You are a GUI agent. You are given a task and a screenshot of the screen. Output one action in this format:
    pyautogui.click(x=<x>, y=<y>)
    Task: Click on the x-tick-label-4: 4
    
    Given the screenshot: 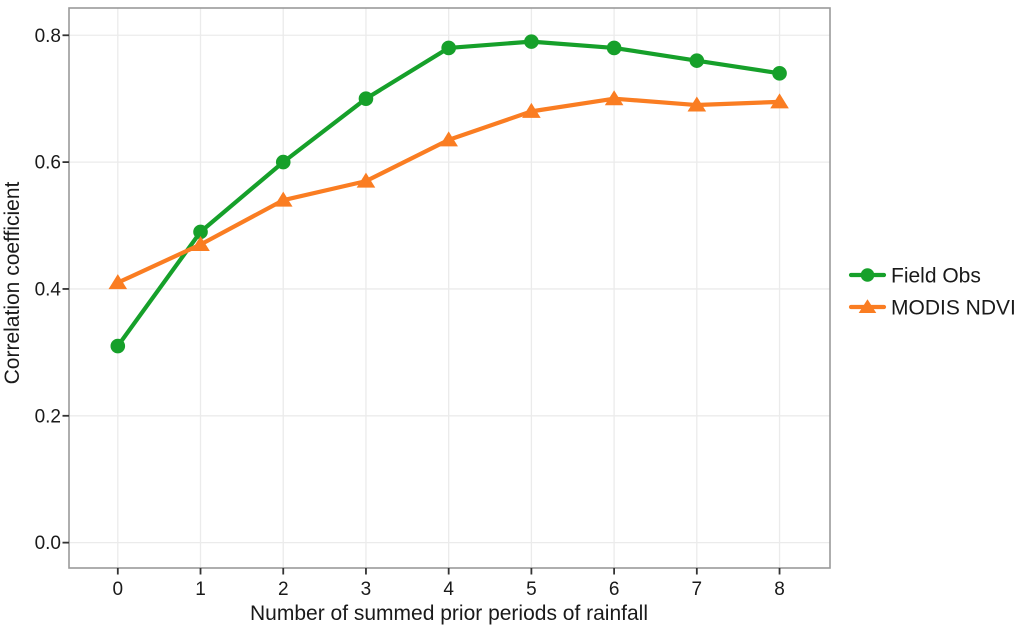 What is the action you would take?
    pyautogui.click(x=448, y=589)
    